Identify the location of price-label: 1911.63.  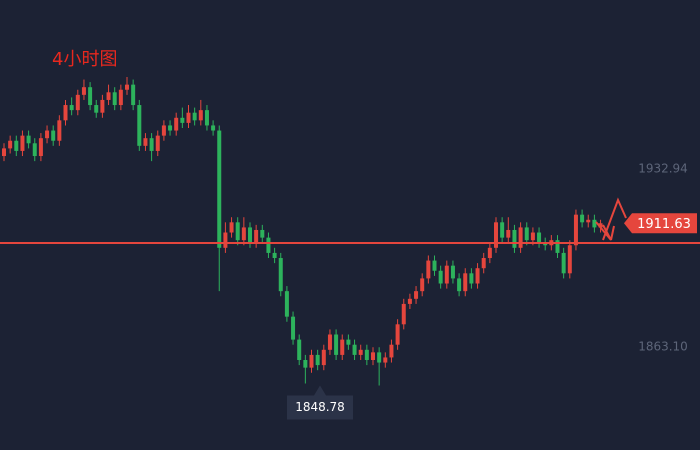
(664, 224).